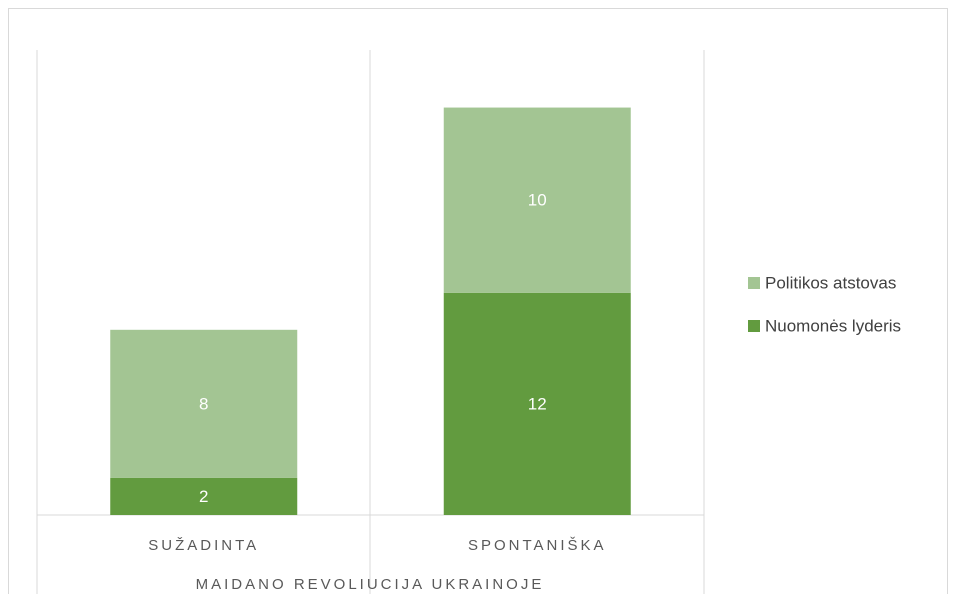 The height and width of the screenshot is (594, 956). I want to click on legend-label: Politikos atstovas, so click(830, 282).